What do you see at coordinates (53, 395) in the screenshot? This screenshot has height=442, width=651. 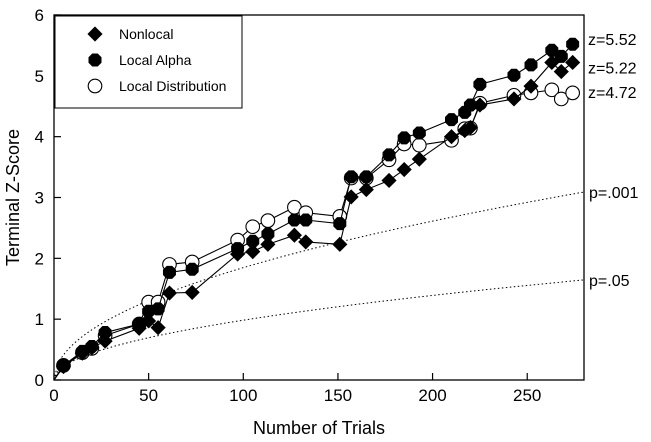 I see `x-tick-label: 0` at bounding box center [53, 395].